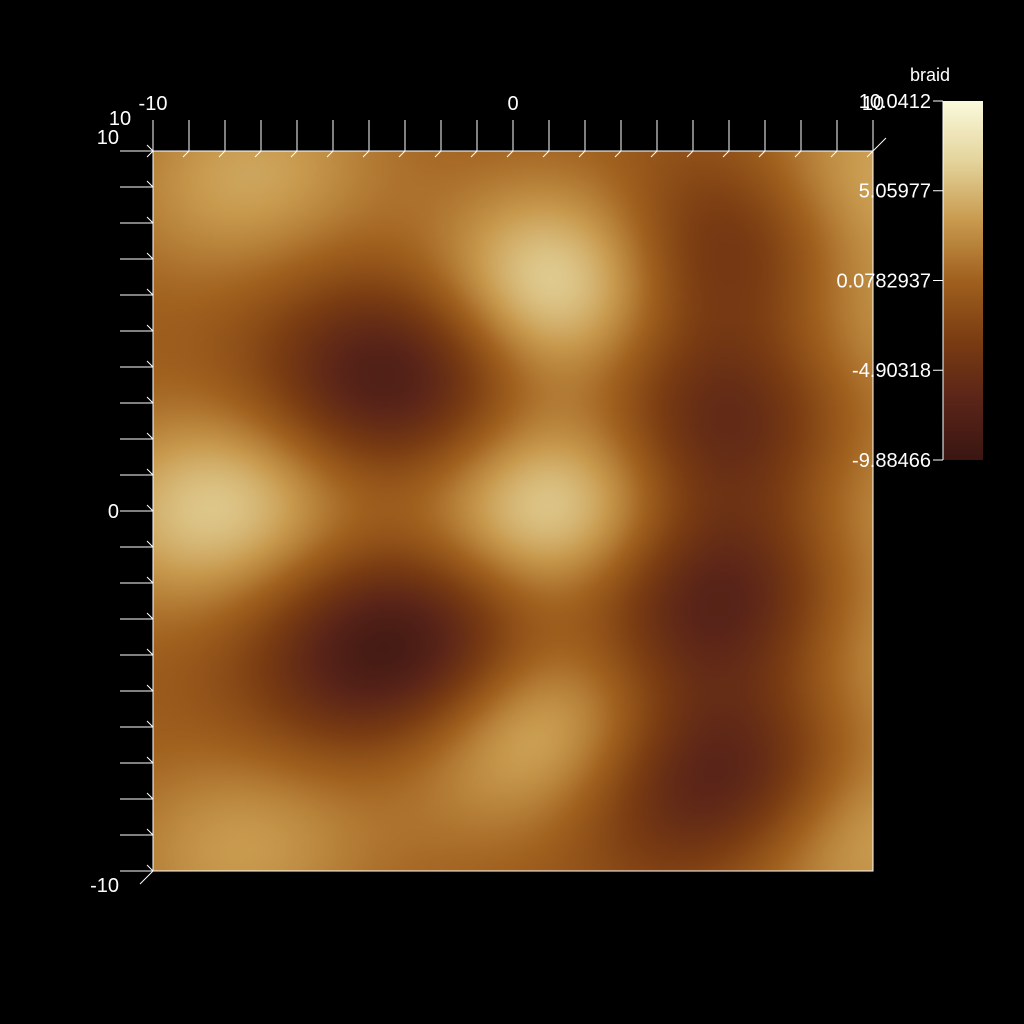  I want to click on y-tick-label: 0, so click(113, 512).